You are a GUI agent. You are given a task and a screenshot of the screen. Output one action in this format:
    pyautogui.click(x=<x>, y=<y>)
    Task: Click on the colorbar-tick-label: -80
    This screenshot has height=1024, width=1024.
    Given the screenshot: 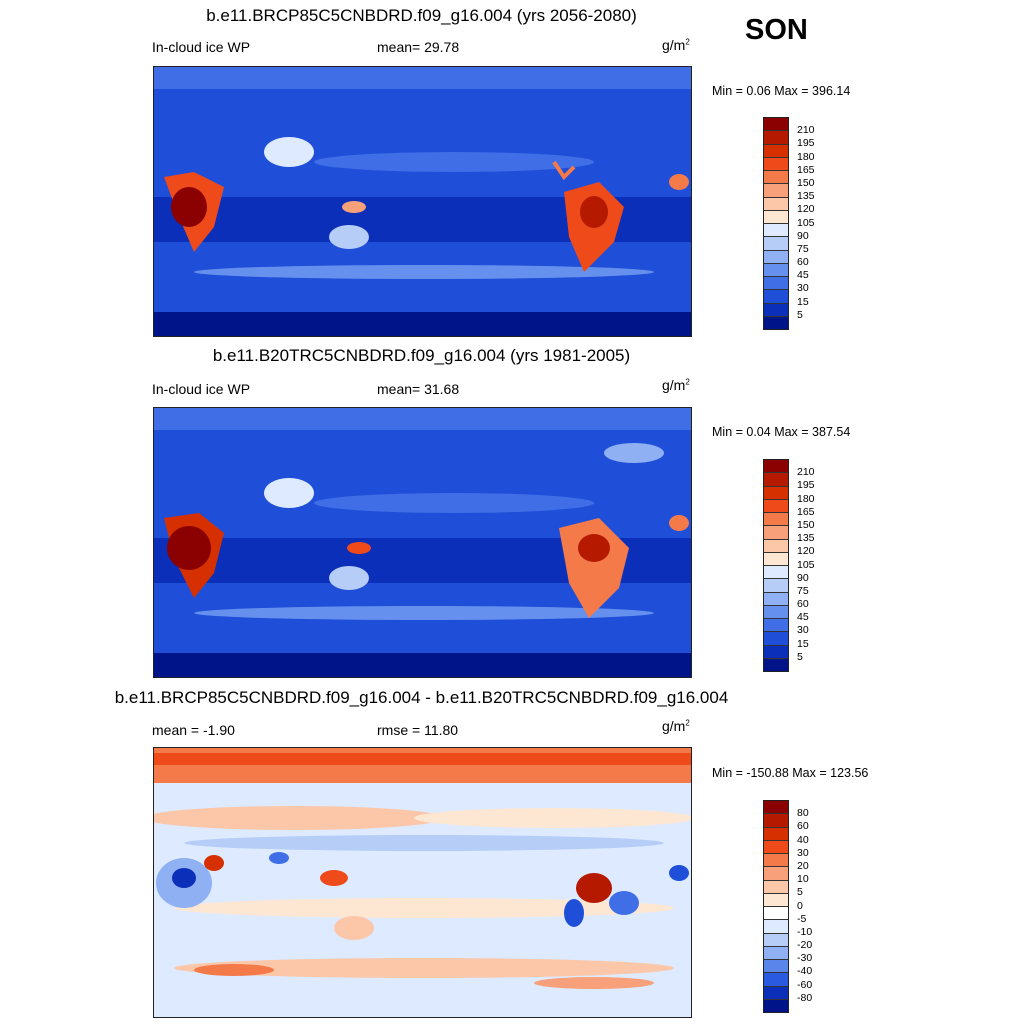 What is the action you would take?
    pyautogui.click(x=805, y=997)
    